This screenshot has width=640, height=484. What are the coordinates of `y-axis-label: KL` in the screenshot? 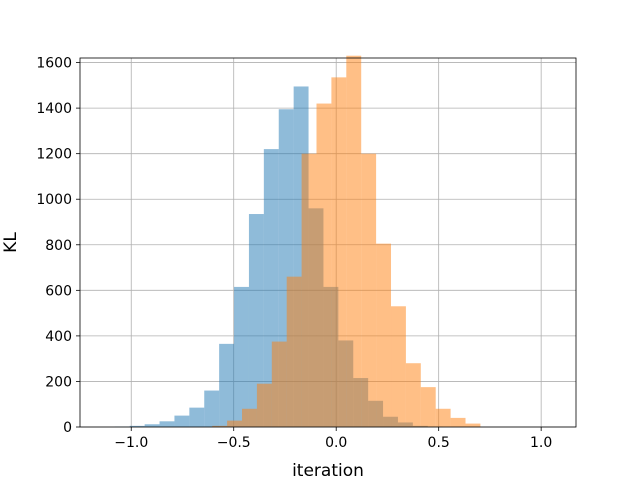 It's located at (11, 242).